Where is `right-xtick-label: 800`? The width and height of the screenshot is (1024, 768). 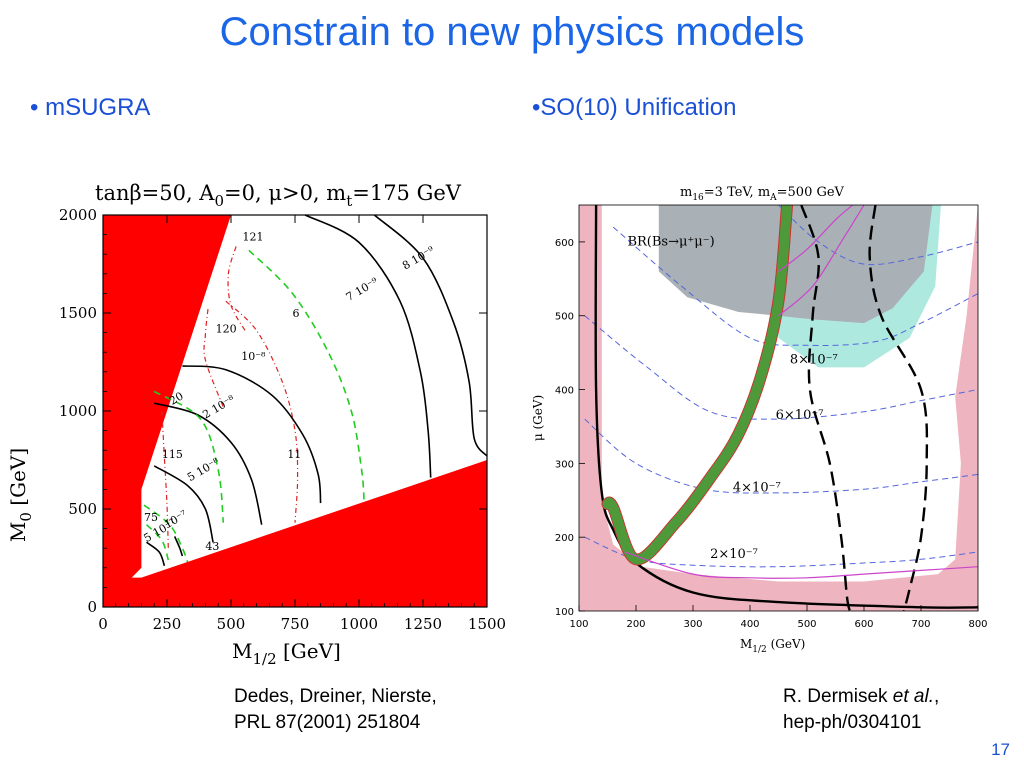
right-xtick-label: 800 is located at coordinates (977, 624).